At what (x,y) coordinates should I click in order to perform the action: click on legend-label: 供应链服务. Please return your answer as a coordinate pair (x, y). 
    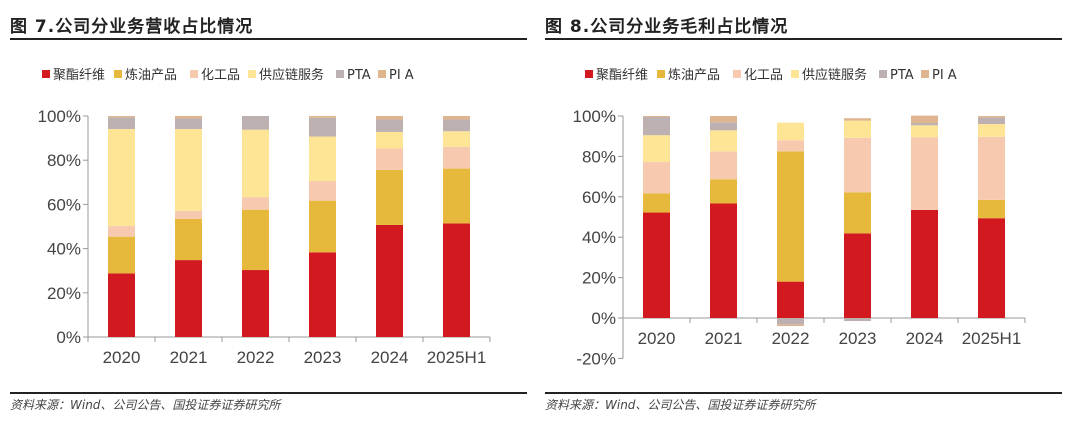
    Looking at the image, I should click on (291, 75).